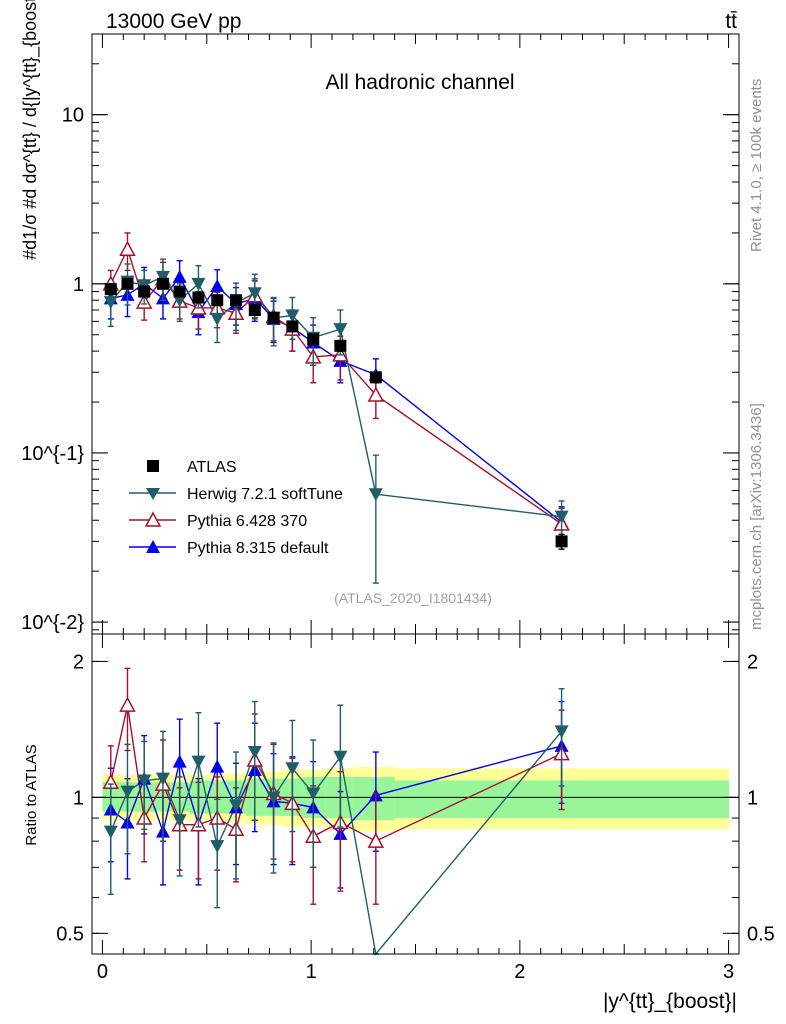 This screenshot has width=786, height=1024. What do you see at coordinates (728, 972) in the screenshot?
I see `xtick-label: 3` at bounding box center [728, 972].